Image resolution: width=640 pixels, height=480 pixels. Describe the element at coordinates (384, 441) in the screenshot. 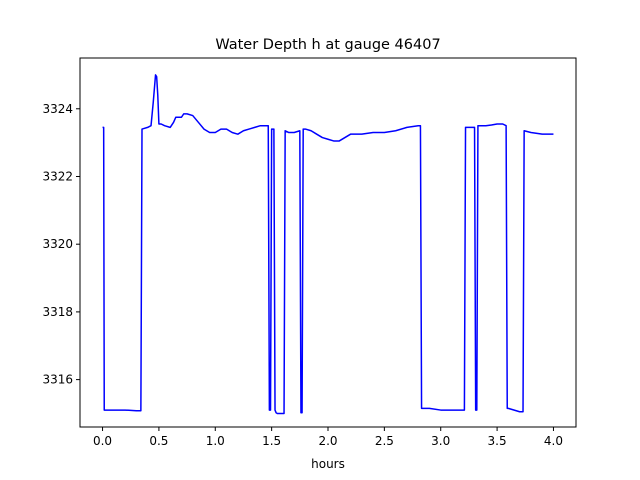

I see `x-tick-label: 2.5` at that location.